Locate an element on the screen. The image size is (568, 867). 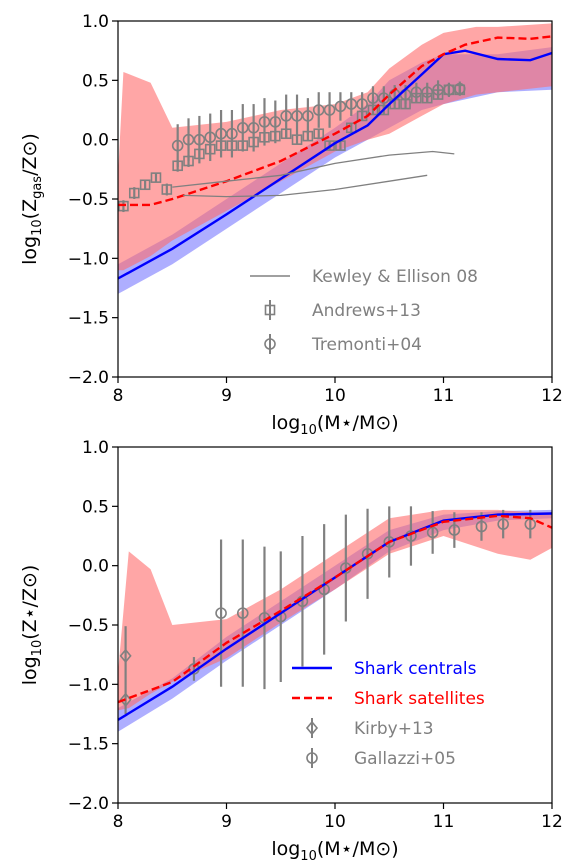
legend-entry: Andrews+13 is located at coordinates (342, 310).